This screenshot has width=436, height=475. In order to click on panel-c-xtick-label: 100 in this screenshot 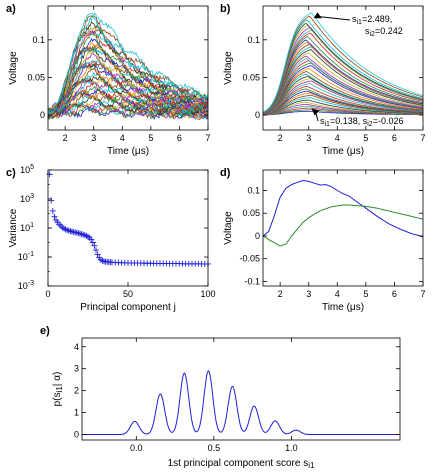, I will do `click(207, 294)`.